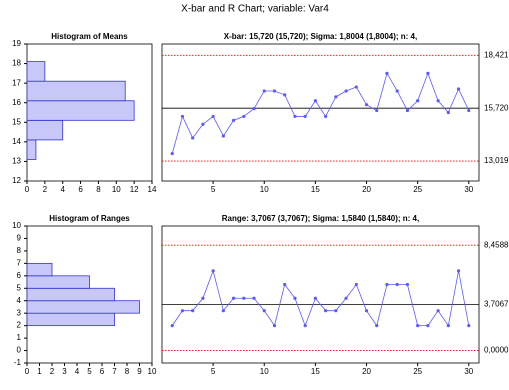  Describe the element at coordinates (16, 180) in the screenshot. I see `y-tick-label: 12` at that location.